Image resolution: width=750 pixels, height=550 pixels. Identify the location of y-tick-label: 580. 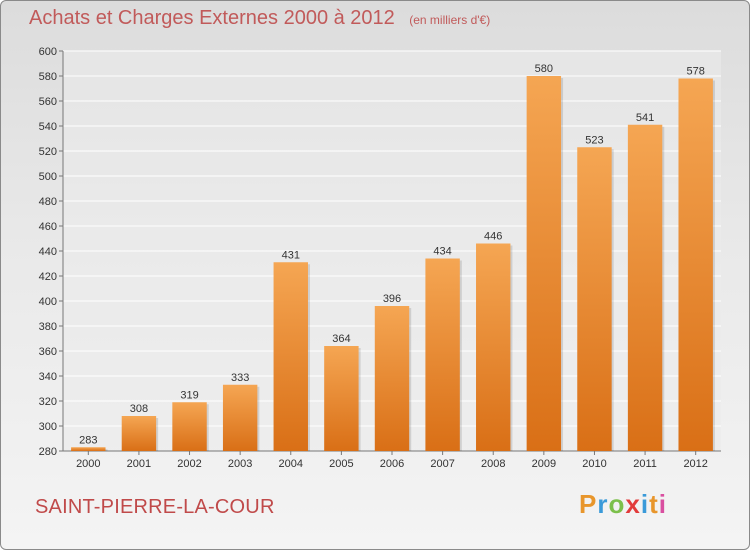
(48, 77).